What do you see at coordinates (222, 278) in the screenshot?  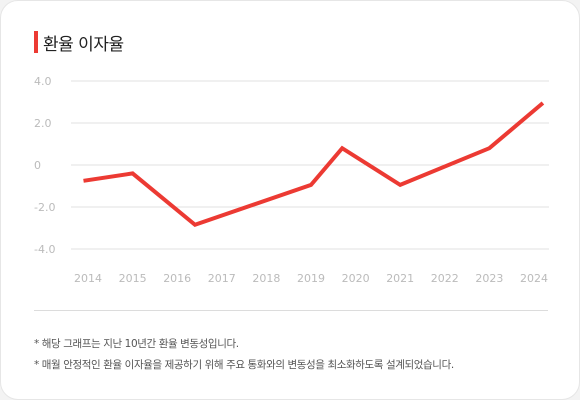 I see `x-tick-label: 2017` at bounding box center [222, 278].